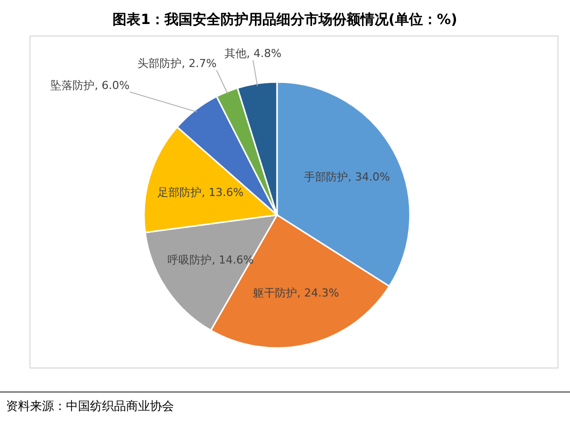 This screenshot has width=570, height=424. What do you see at coordinates (285, 19) in the screenshot?
I see `chart-title: 图表1：我国安全防护用品细分市场份额情况(单位：%)` at bounding box center [285, 19].